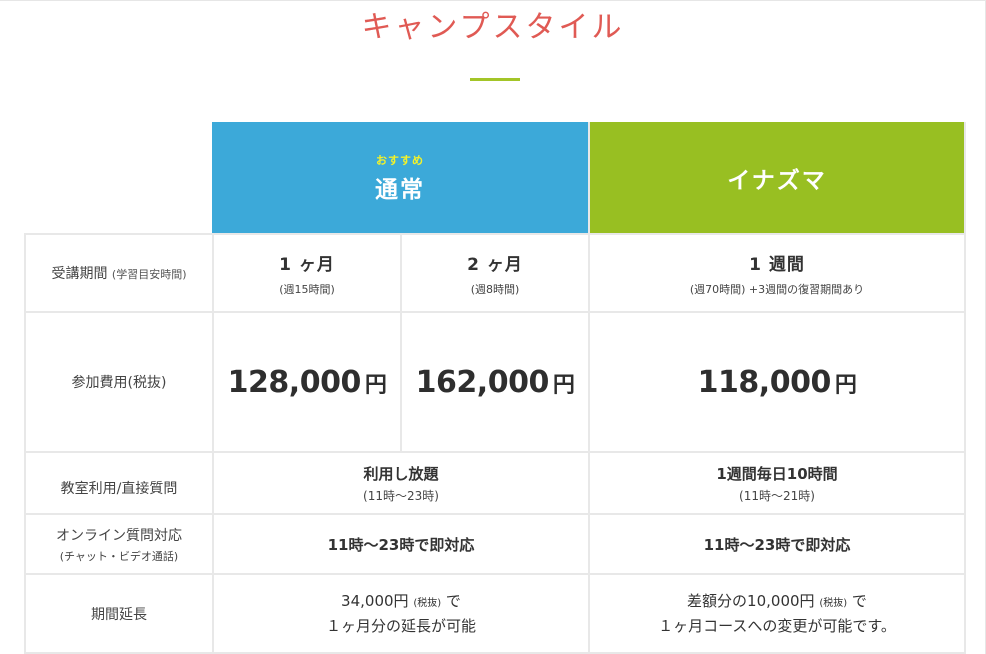  What do you see at coordinates (493, 0) in the screenshot?
I see `top-divider` at bounding box center [493, 0].